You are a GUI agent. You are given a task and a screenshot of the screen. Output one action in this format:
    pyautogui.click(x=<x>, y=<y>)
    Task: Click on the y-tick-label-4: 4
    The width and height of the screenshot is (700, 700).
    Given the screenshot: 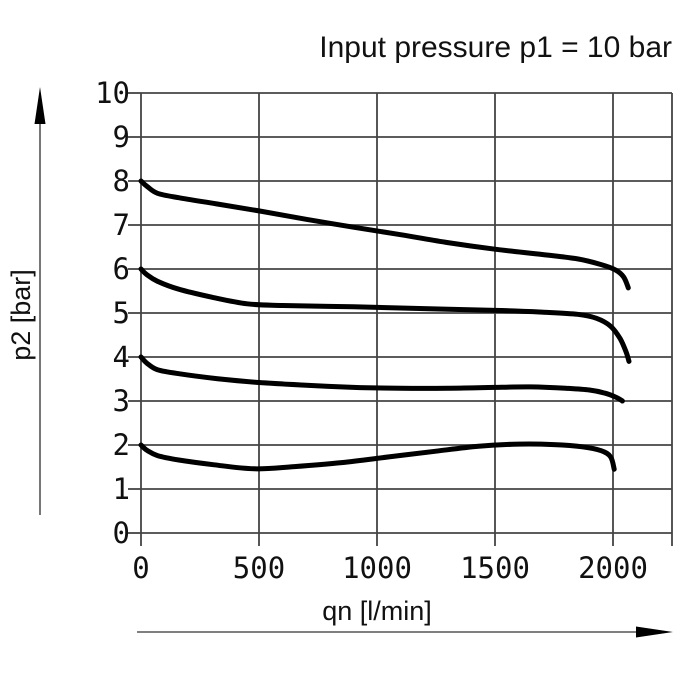 What is the action you would take?
    pyautogui.click(x=121, y=357)
    